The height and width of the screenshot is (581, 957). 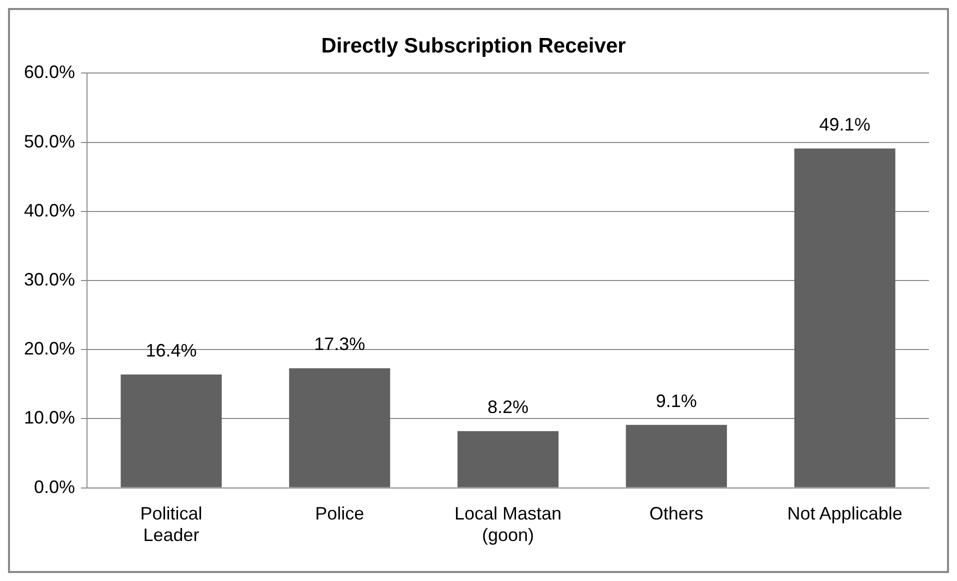 I want to click on data-label: 8.2%, so click(x=508, y=407).